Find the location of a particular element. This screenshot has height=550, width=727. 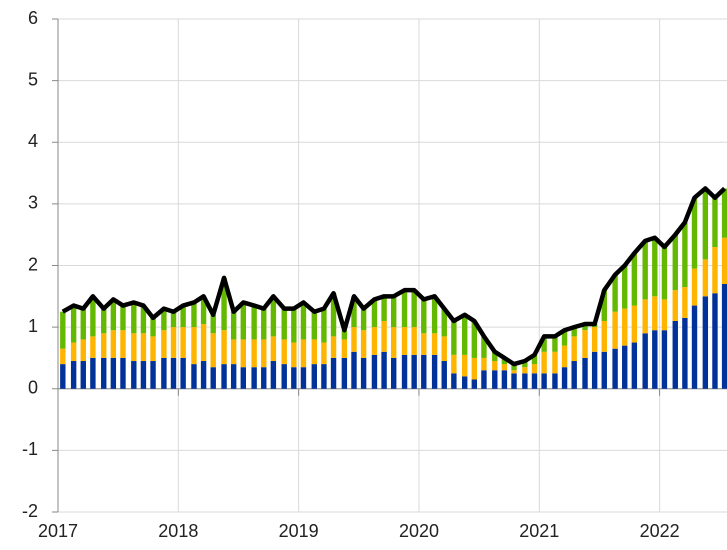

y-tick-label: 4 is located at coordinates (33, 141).